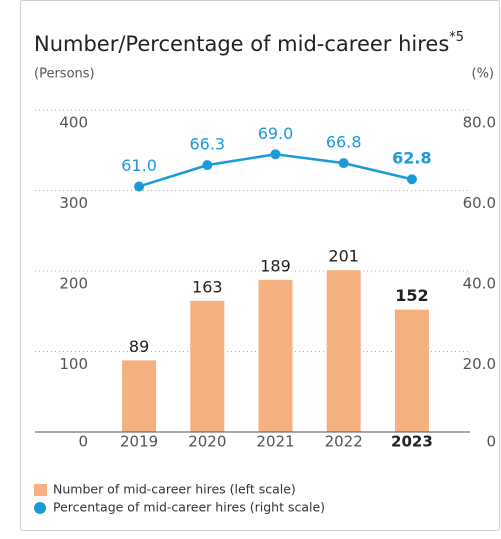  Describe the element at coordinates (276, 133) in the screenshot. I see `line-value-label: 69.0` at that location.